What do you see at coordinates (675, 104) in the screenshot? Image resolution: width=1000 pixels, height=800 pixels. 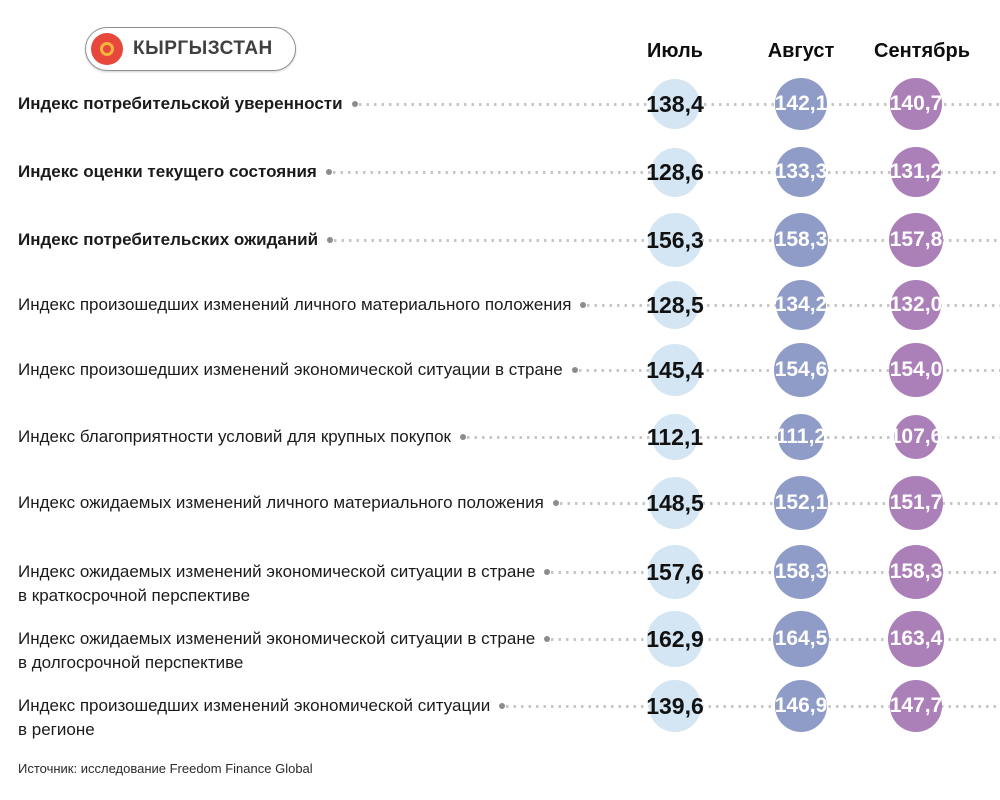 I see `value-bubble-jul: 138,4` at bounding box center [675, 104].